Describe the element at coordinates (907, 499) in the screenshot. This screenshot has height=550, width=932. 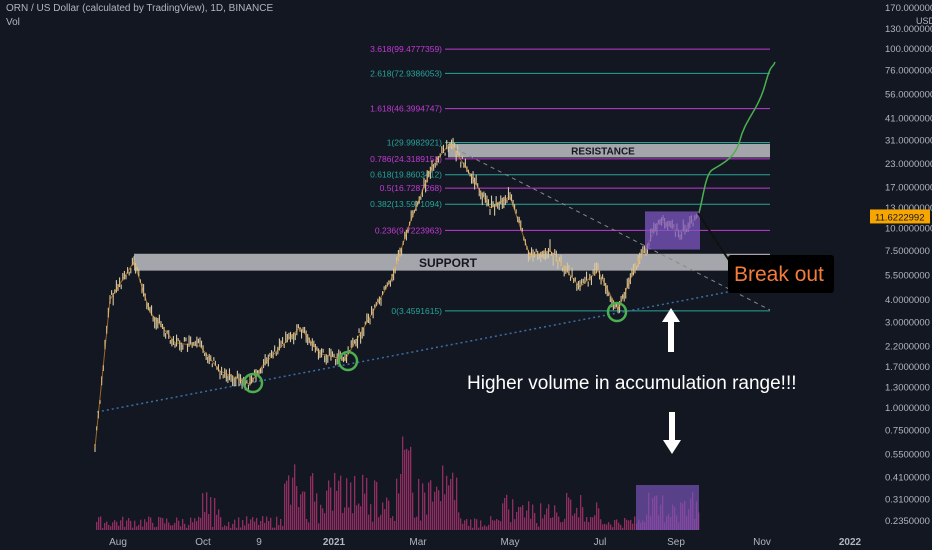
I see `y-tick-label: 0.3100000` at that location.